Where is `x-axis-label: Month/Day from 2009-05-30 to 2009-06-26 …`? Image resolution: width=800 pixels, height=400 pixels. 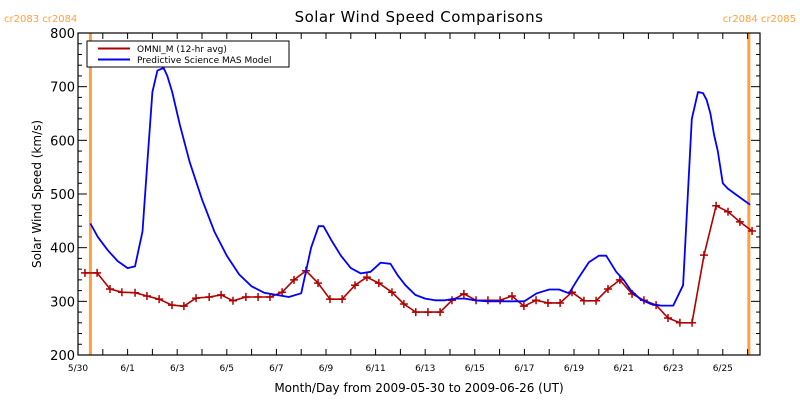
x-axis-label: Month/Day from 2009-05-30 to 2009-06-26 … is located at coordinates (418, 388).